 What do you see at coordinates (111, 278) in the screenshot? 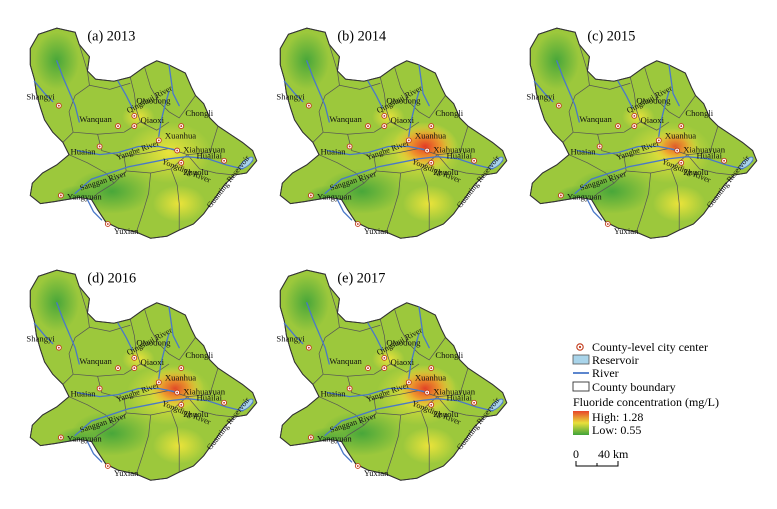
I see `panel-title: (d) 2016` at bounding box center [111, 278].